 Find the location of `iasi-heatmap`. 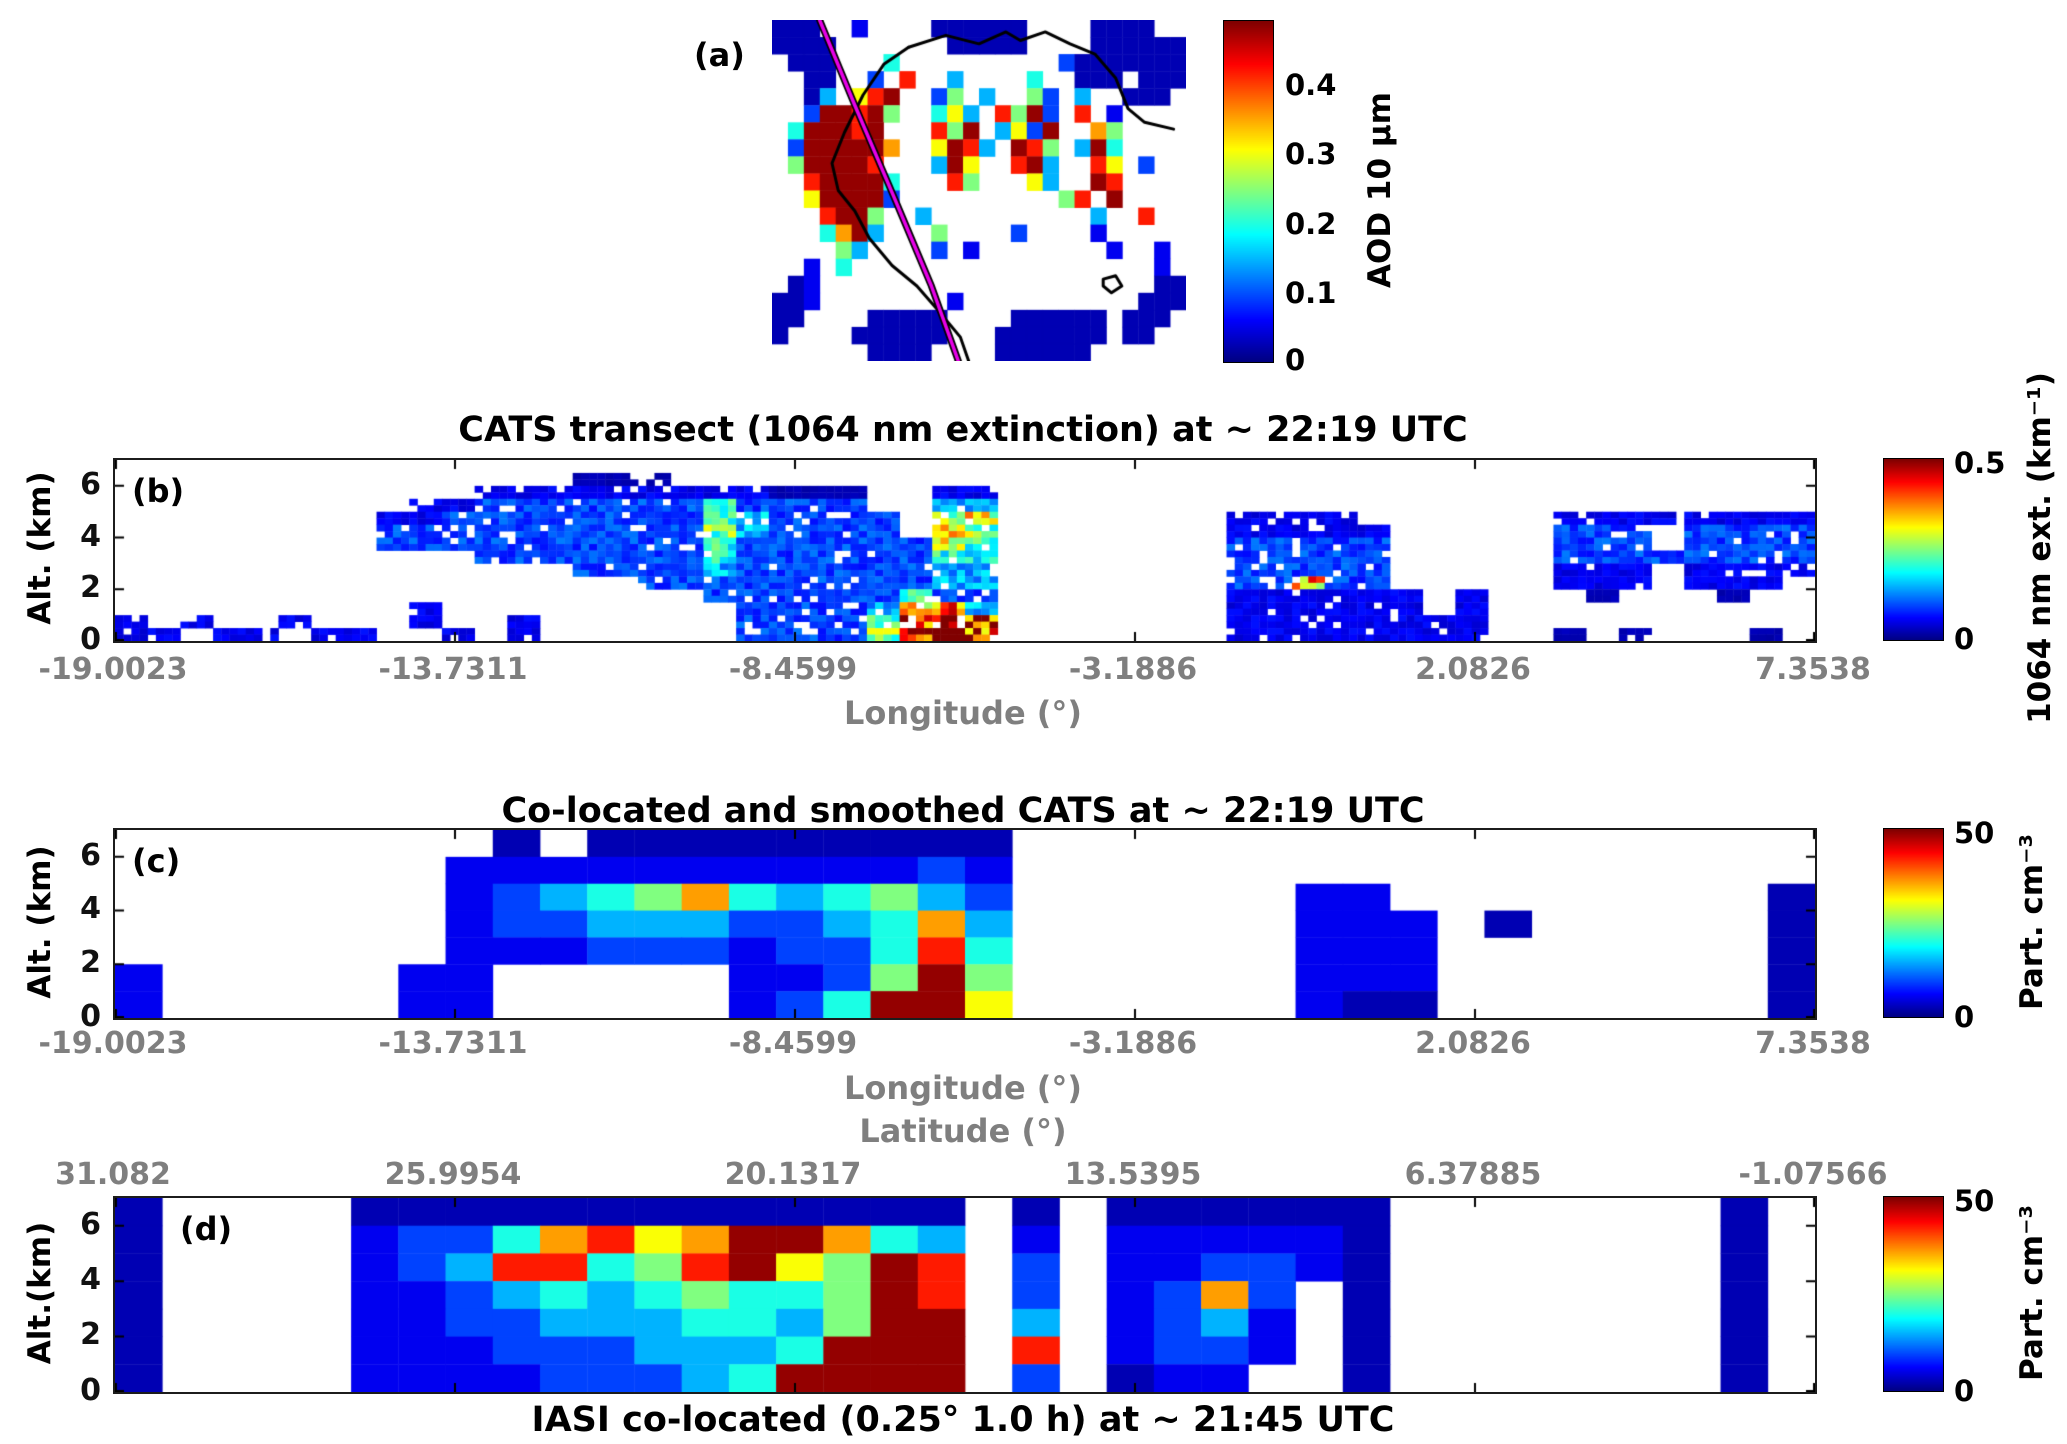

iasi-heatmap is located at coordinates (965, 1295).